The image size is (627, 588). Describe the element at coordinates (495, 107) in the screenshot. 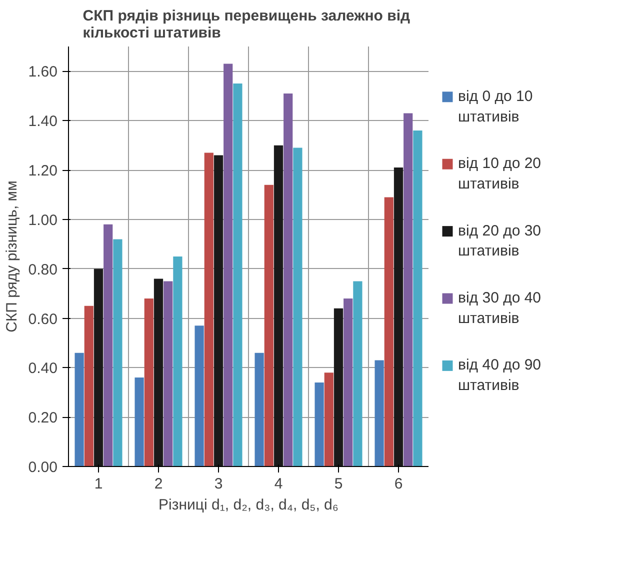

I see `legend-label: від 0 до 10 штативів` at that location.